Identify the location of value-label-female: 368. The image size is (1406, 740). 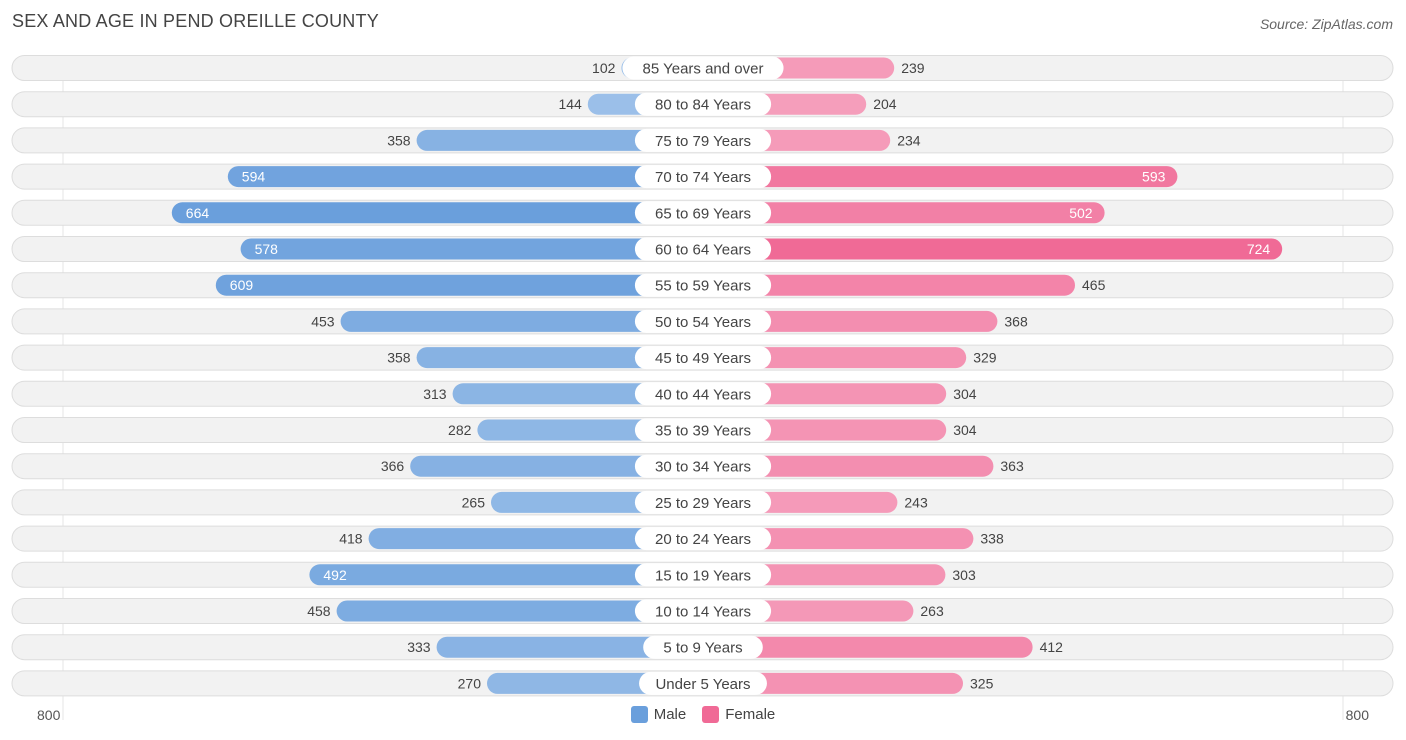
(1016, 321).